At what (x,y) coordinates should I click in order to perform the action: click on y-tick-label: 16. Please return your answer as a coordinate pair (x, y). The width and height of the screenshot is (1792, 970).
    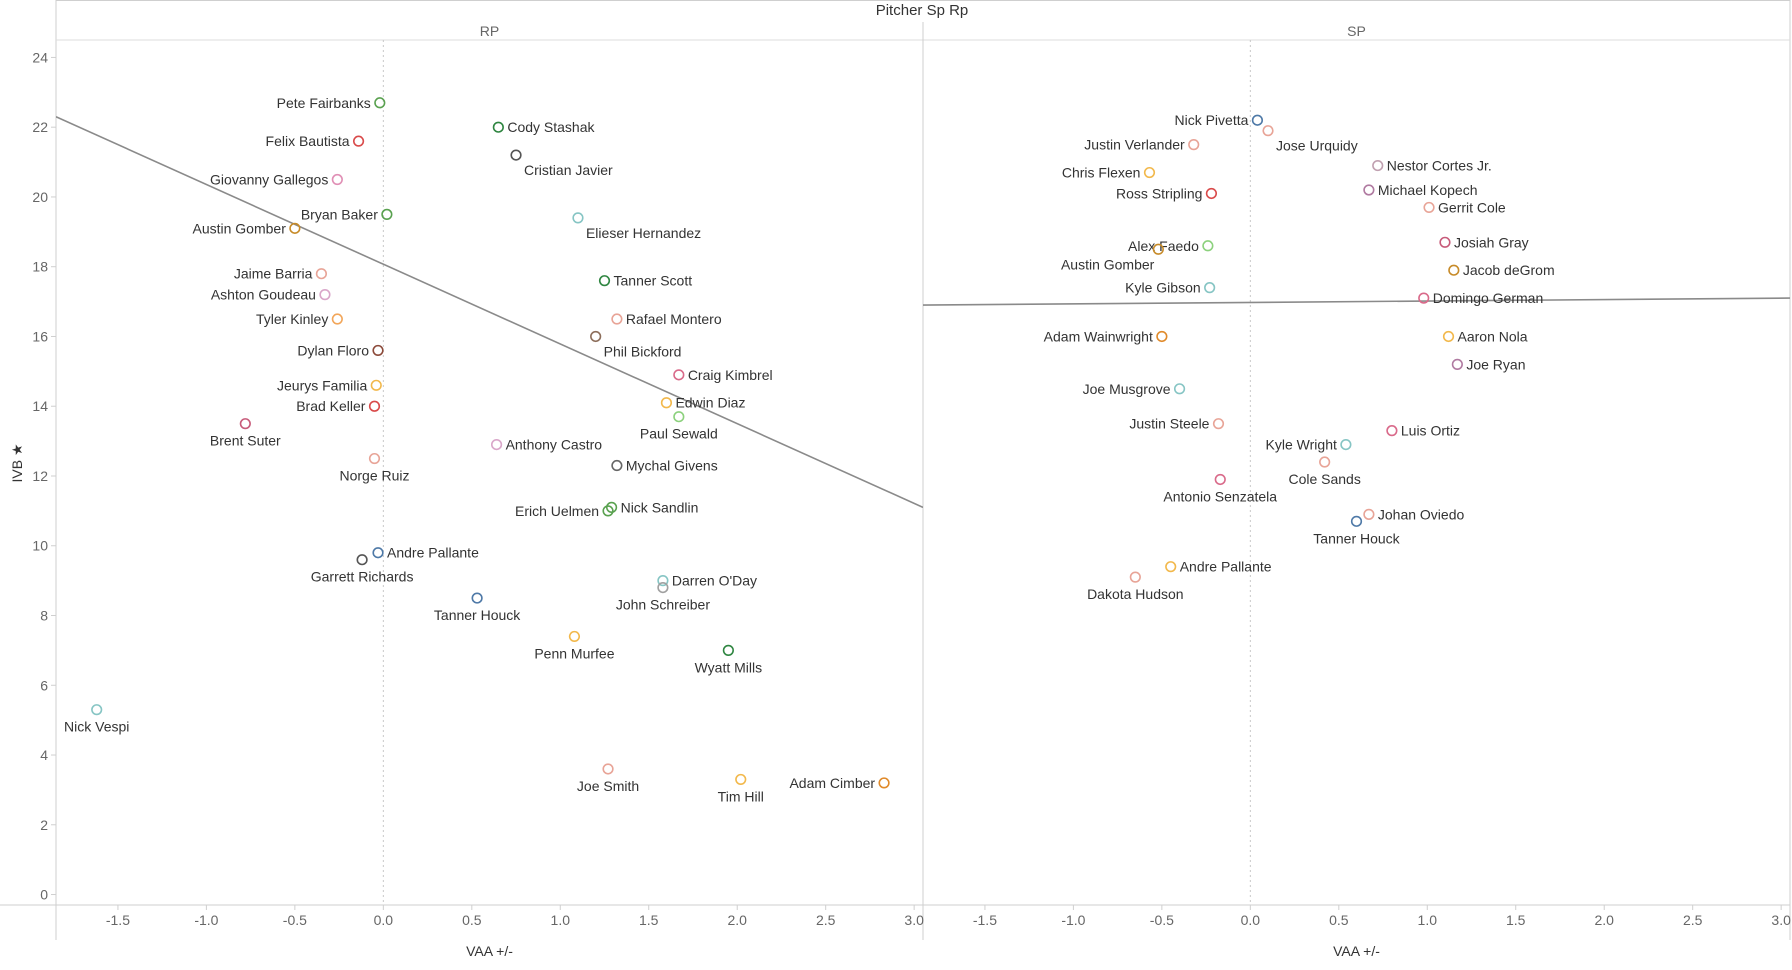
    Looking at the image, I should click on (40, 336).